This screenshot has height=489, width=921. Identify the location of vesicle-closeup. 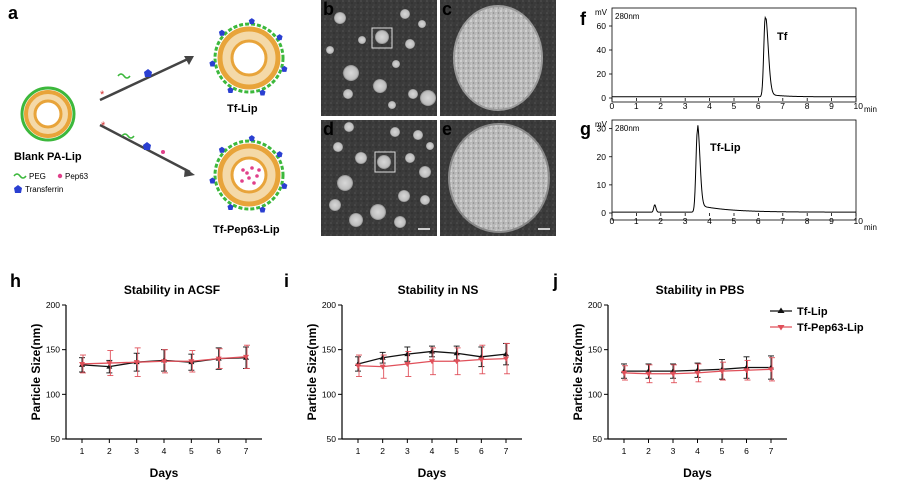
(499, 178).